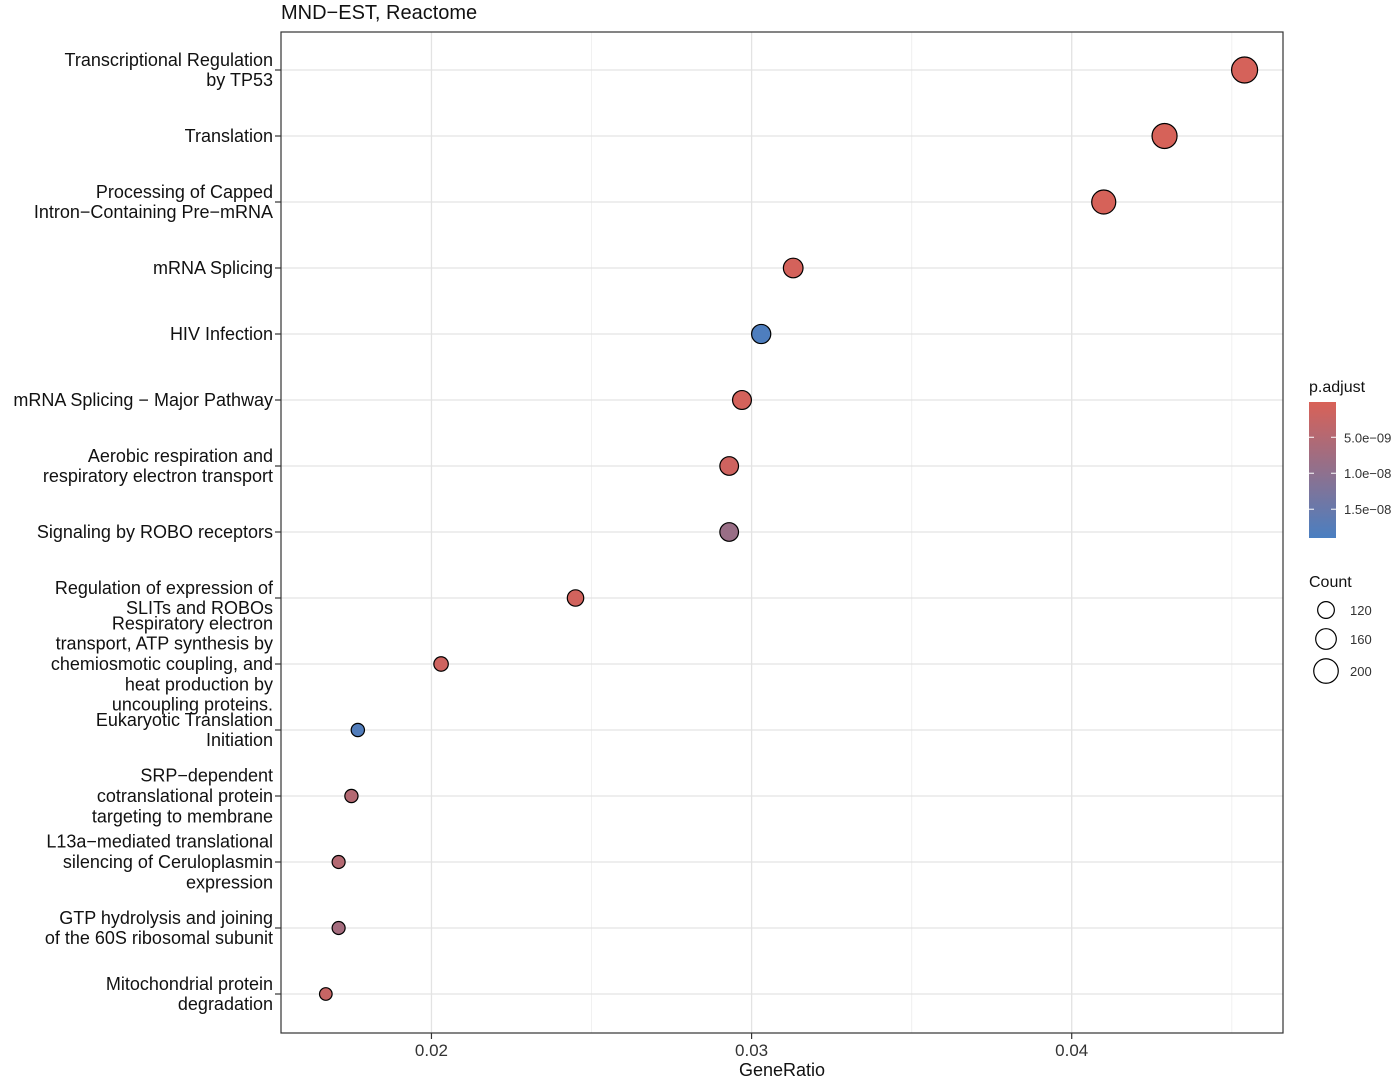 The image size is (1400, 1080). I want to click on x-axis: 0.02 0.03 0.04, so click(751, 1046).